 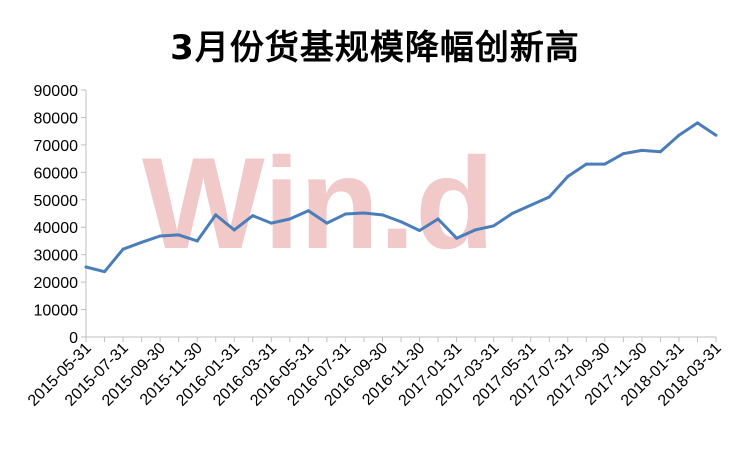 I want to click on y-tick-label: 20000, so click(x=56, y=283).